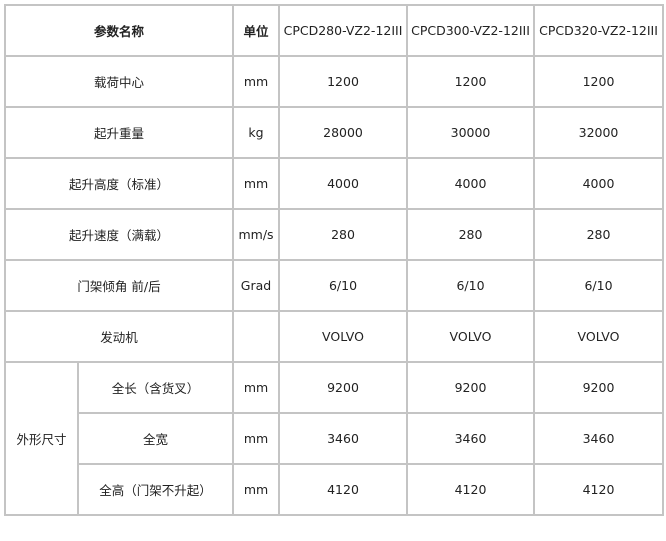 Image resolution: width=666 pixels, height=541 pixels. I want to click on param-name: 载荷中心, so click(119, 81).